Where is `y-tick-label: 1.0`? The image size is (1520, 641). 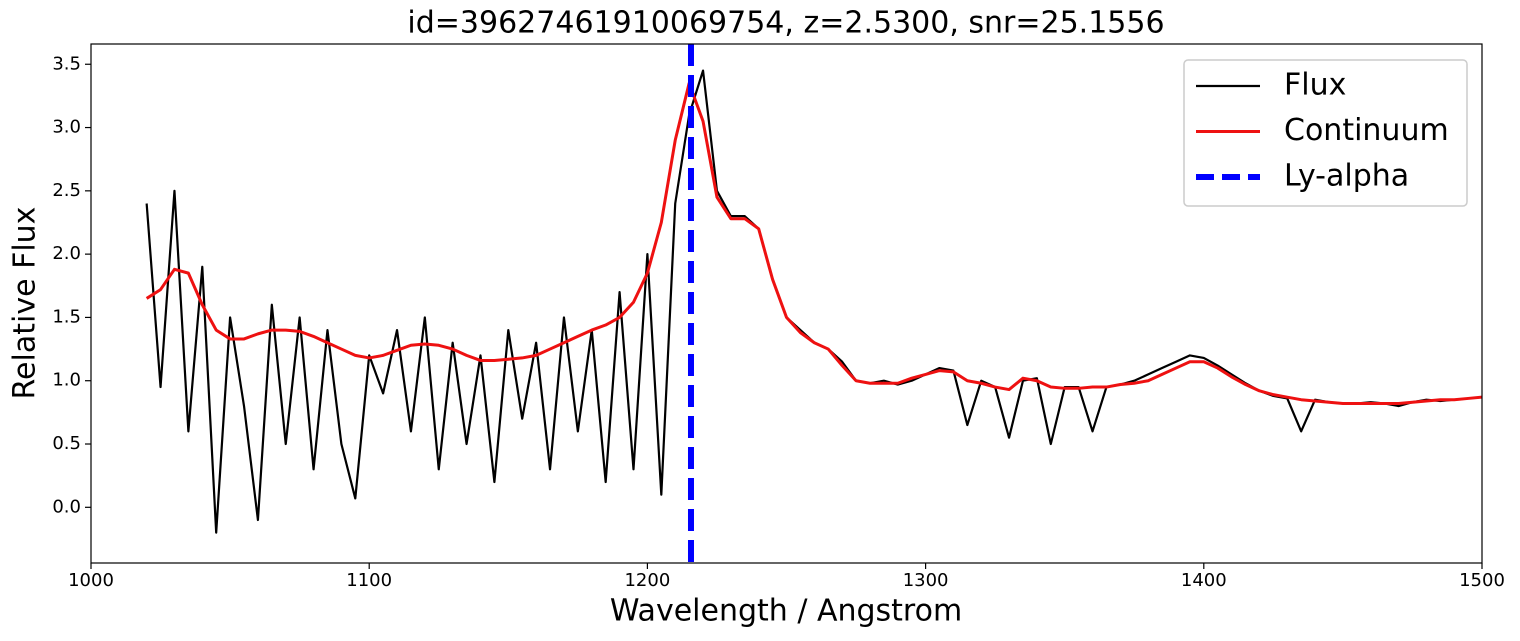 y-tick-label: 1.0 is located at coordinates (66, 380).